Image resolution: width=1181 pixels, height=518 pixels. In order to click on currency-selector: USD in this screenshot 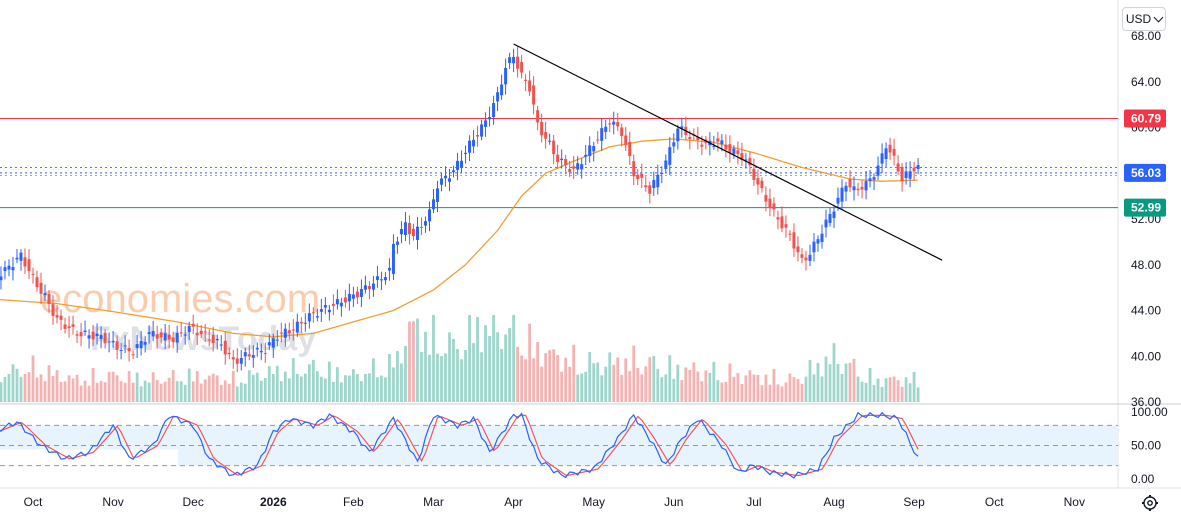, I will do `click(1144, 19)`.